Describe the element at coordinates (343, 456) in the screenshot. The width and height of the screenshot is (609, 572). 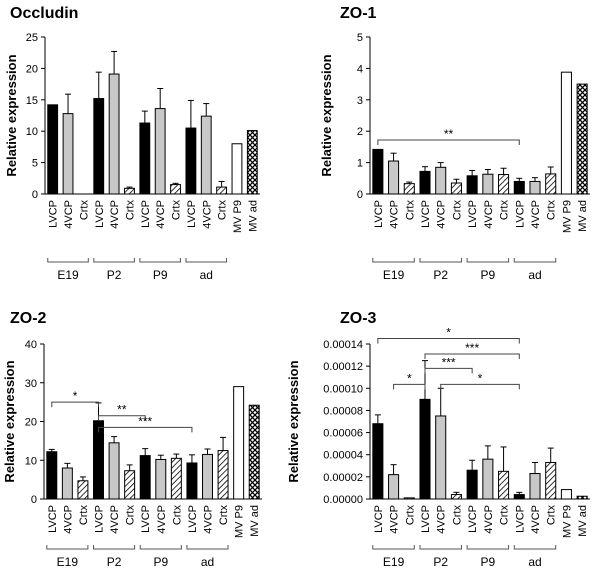
I see `y-tick-label: 0.00004` at that location.